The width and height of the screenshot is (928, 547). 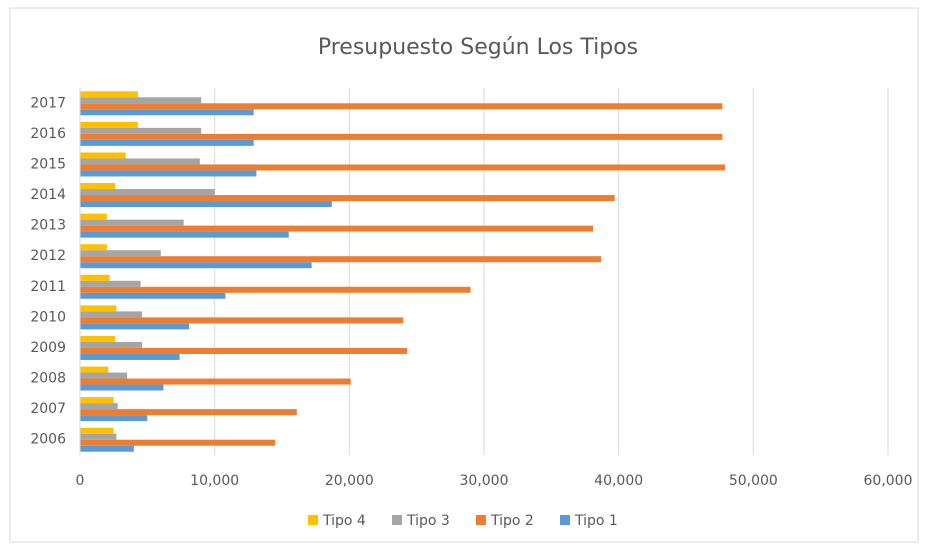 What do you see at coordinates (48, 379) in the screenshot?
I see `y-tick-label: 2008` at bounding box center [48, 379].